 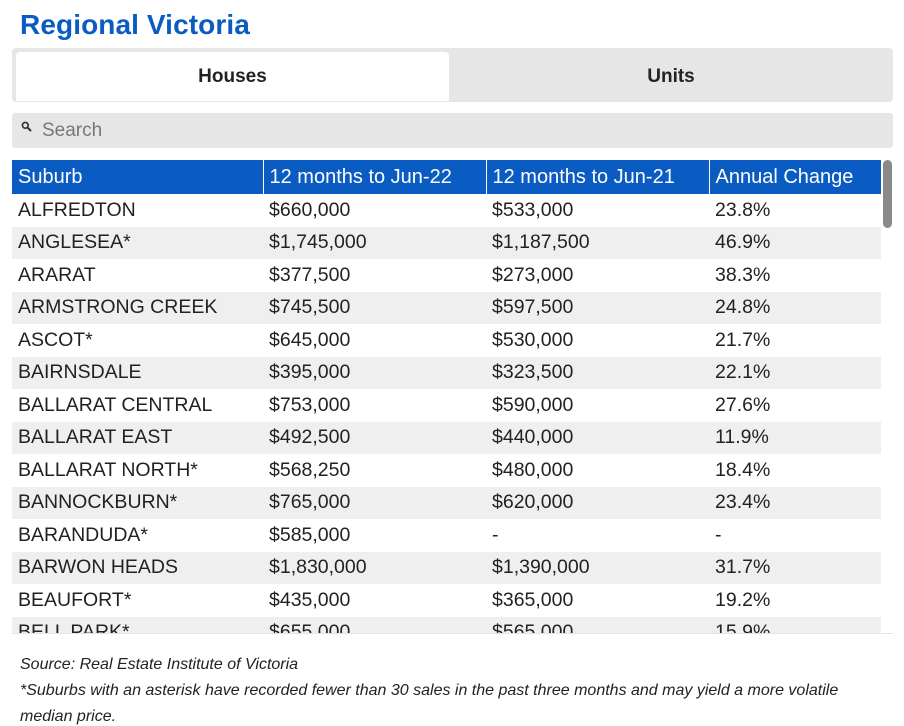 I want to click on table-row: BAIRNSDALE $395,000 $323,500 22.1%, so click(x=446, y=372).